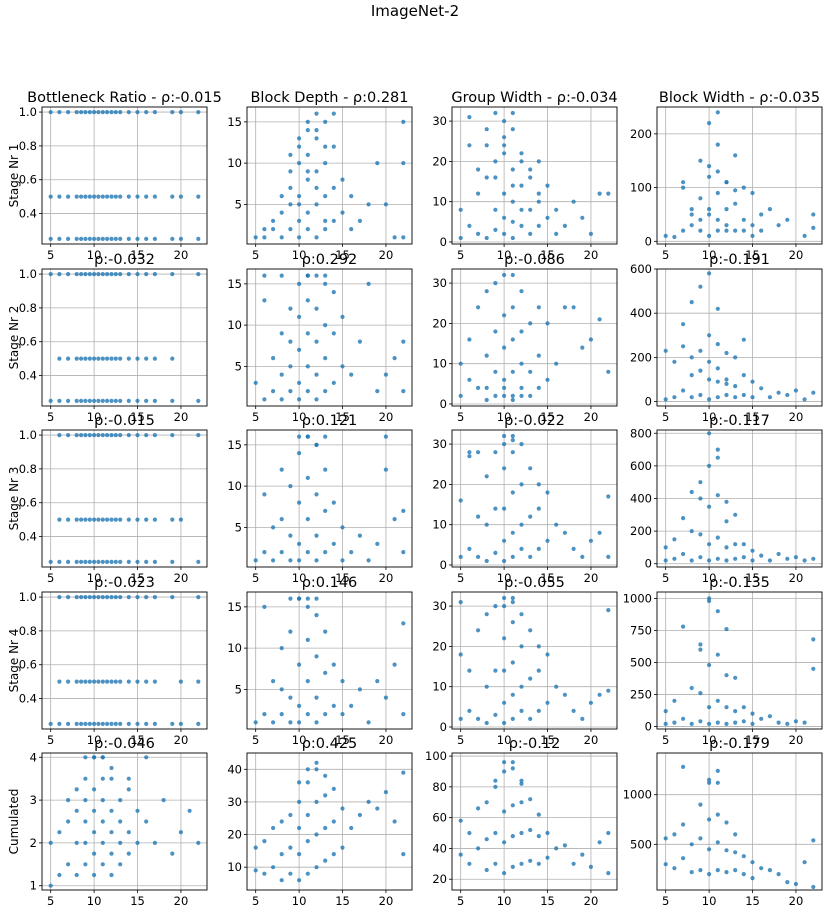 This screenshot has width=830, height=906. What do you see at coordinates (28, 112) in the screenshot?
I see `y-tick-label: 1.0` at bounding box center [28, 112].